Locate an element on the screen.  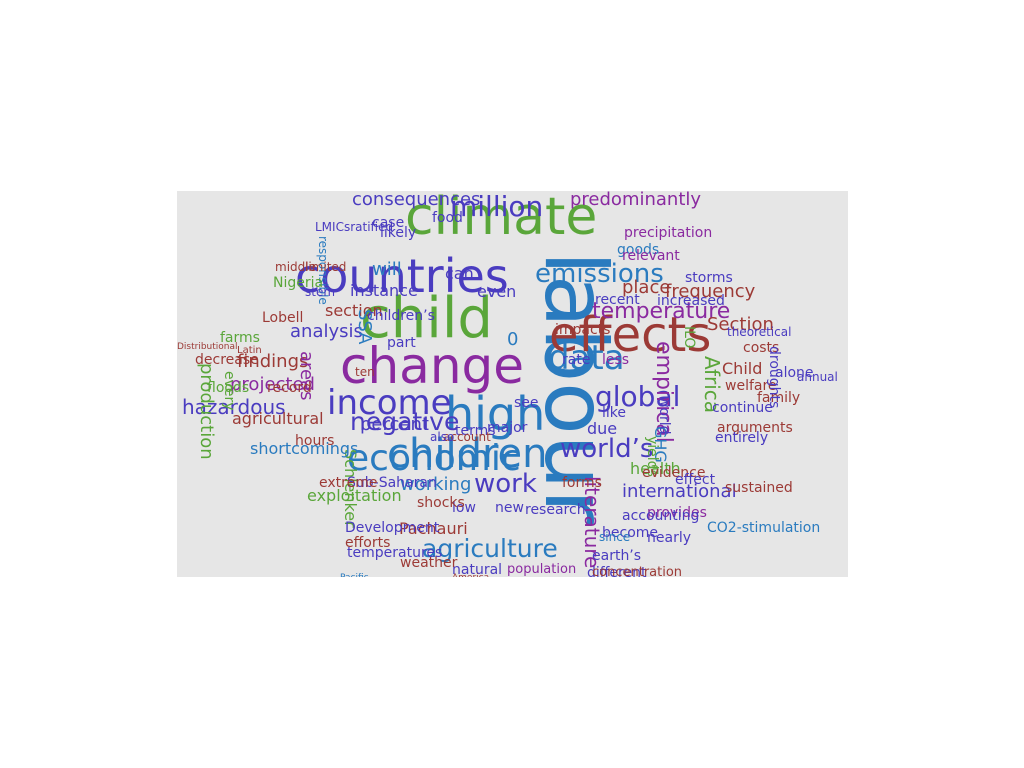
word-less: less is located at coordinates (616, 360).